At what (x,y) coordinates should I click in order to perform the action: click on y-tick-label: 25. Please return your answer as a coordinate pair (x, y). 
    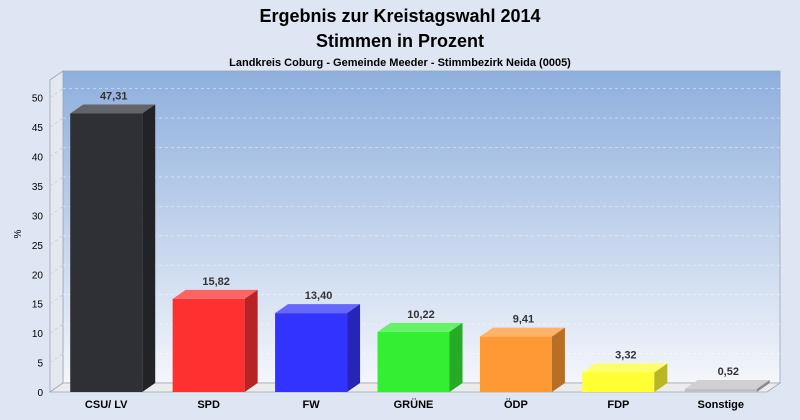
    Looking at the image, I should click on (38, 246).